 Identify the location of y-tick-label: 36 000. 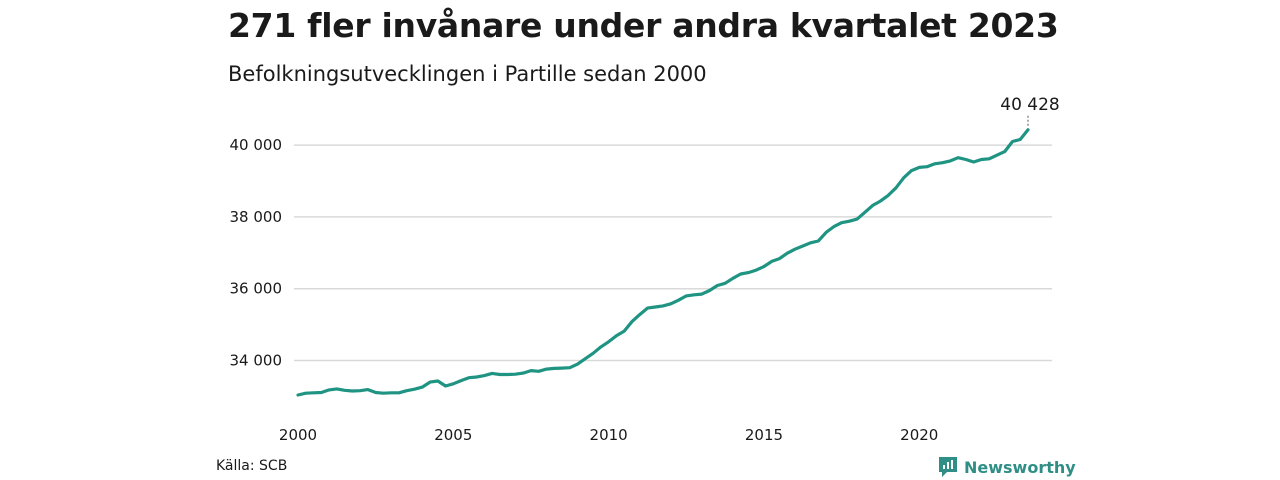
(256, 289).